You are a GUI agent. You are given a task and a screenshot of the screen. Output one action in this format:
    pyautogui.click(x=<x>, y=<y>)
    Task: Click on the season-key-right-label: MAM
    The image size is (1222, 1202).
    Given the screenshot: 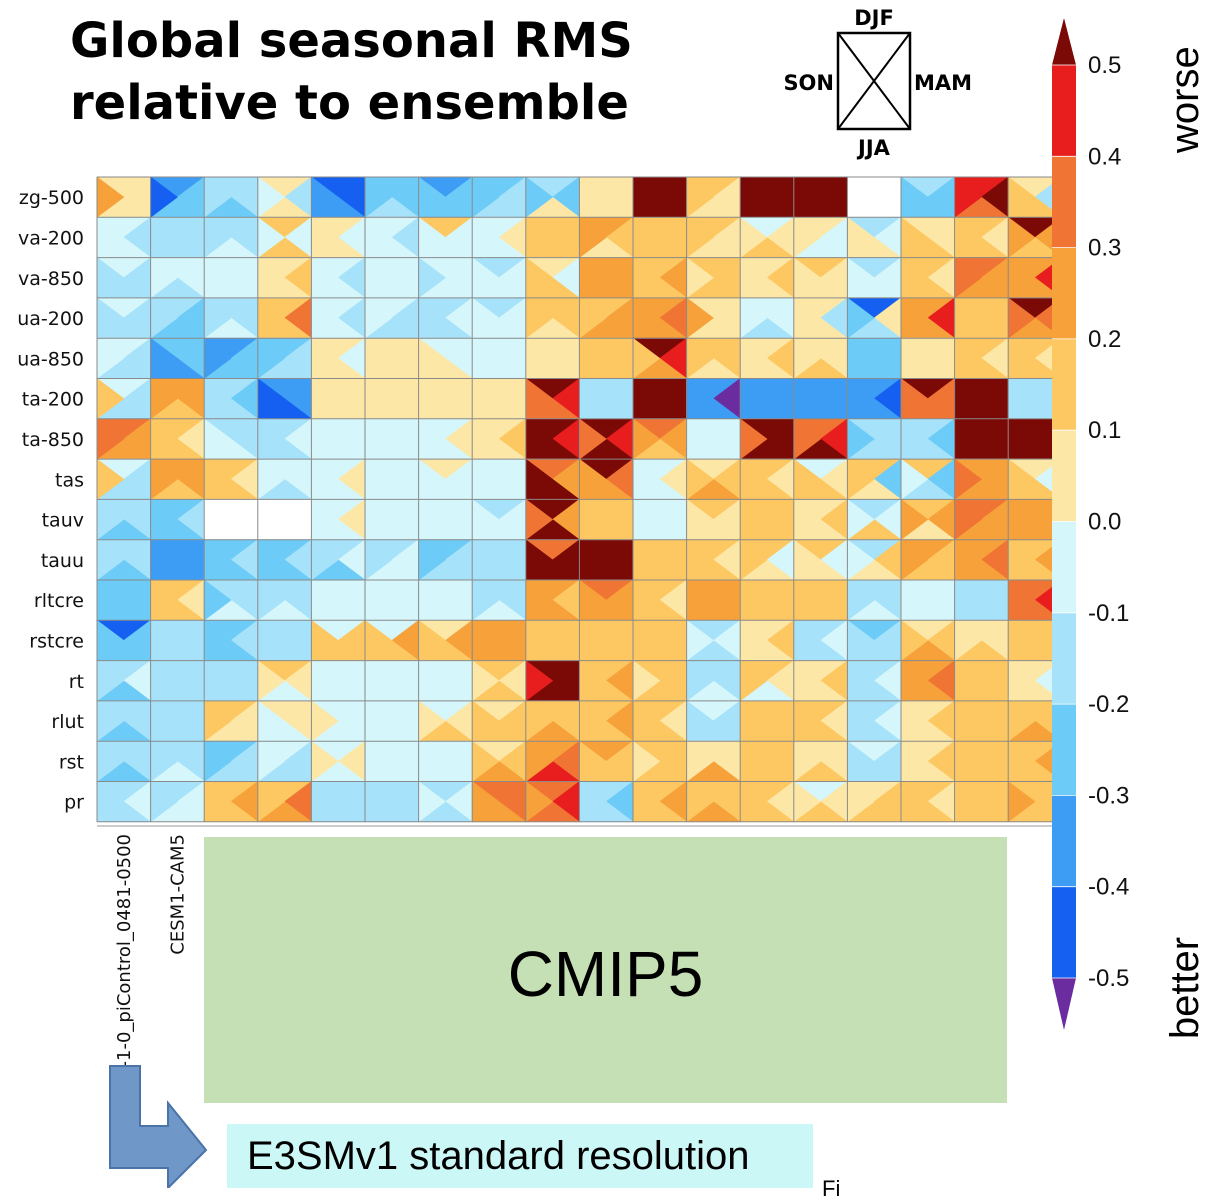 What is the action you would take?
    pyautogui.click(x=943, y=83)
    